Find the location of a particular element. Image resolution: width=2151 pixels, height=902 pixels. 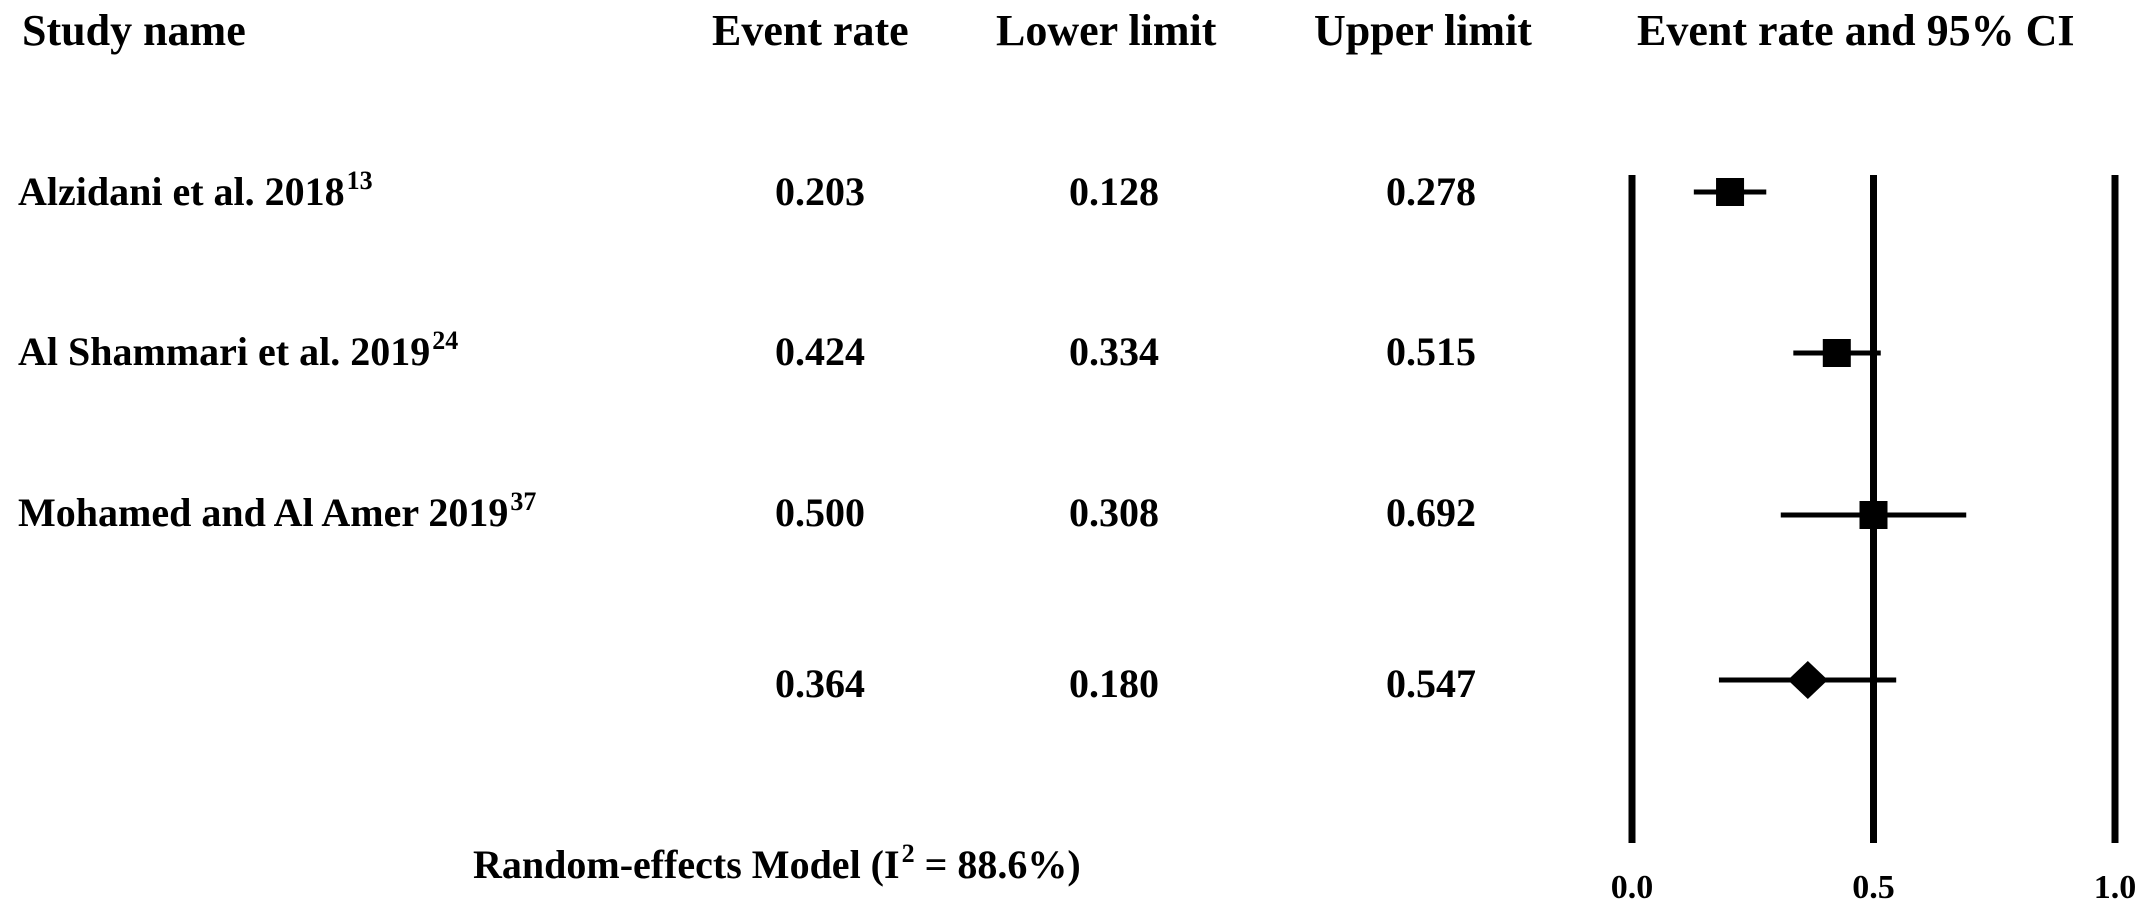

header-plot-title: Event rate and 95% CI is located at coordinates (1856, 30).